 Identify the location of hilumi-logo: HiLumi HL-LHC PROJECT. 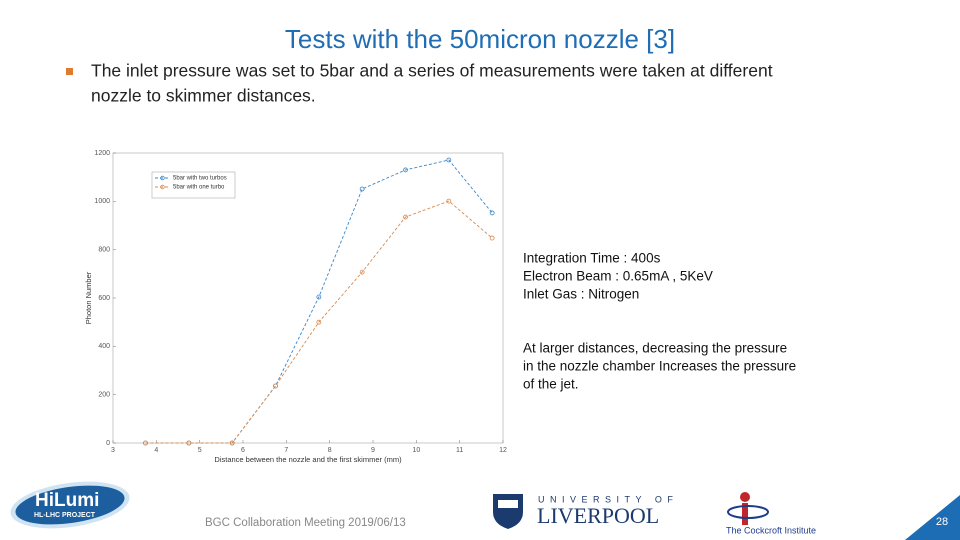
(70, 505).